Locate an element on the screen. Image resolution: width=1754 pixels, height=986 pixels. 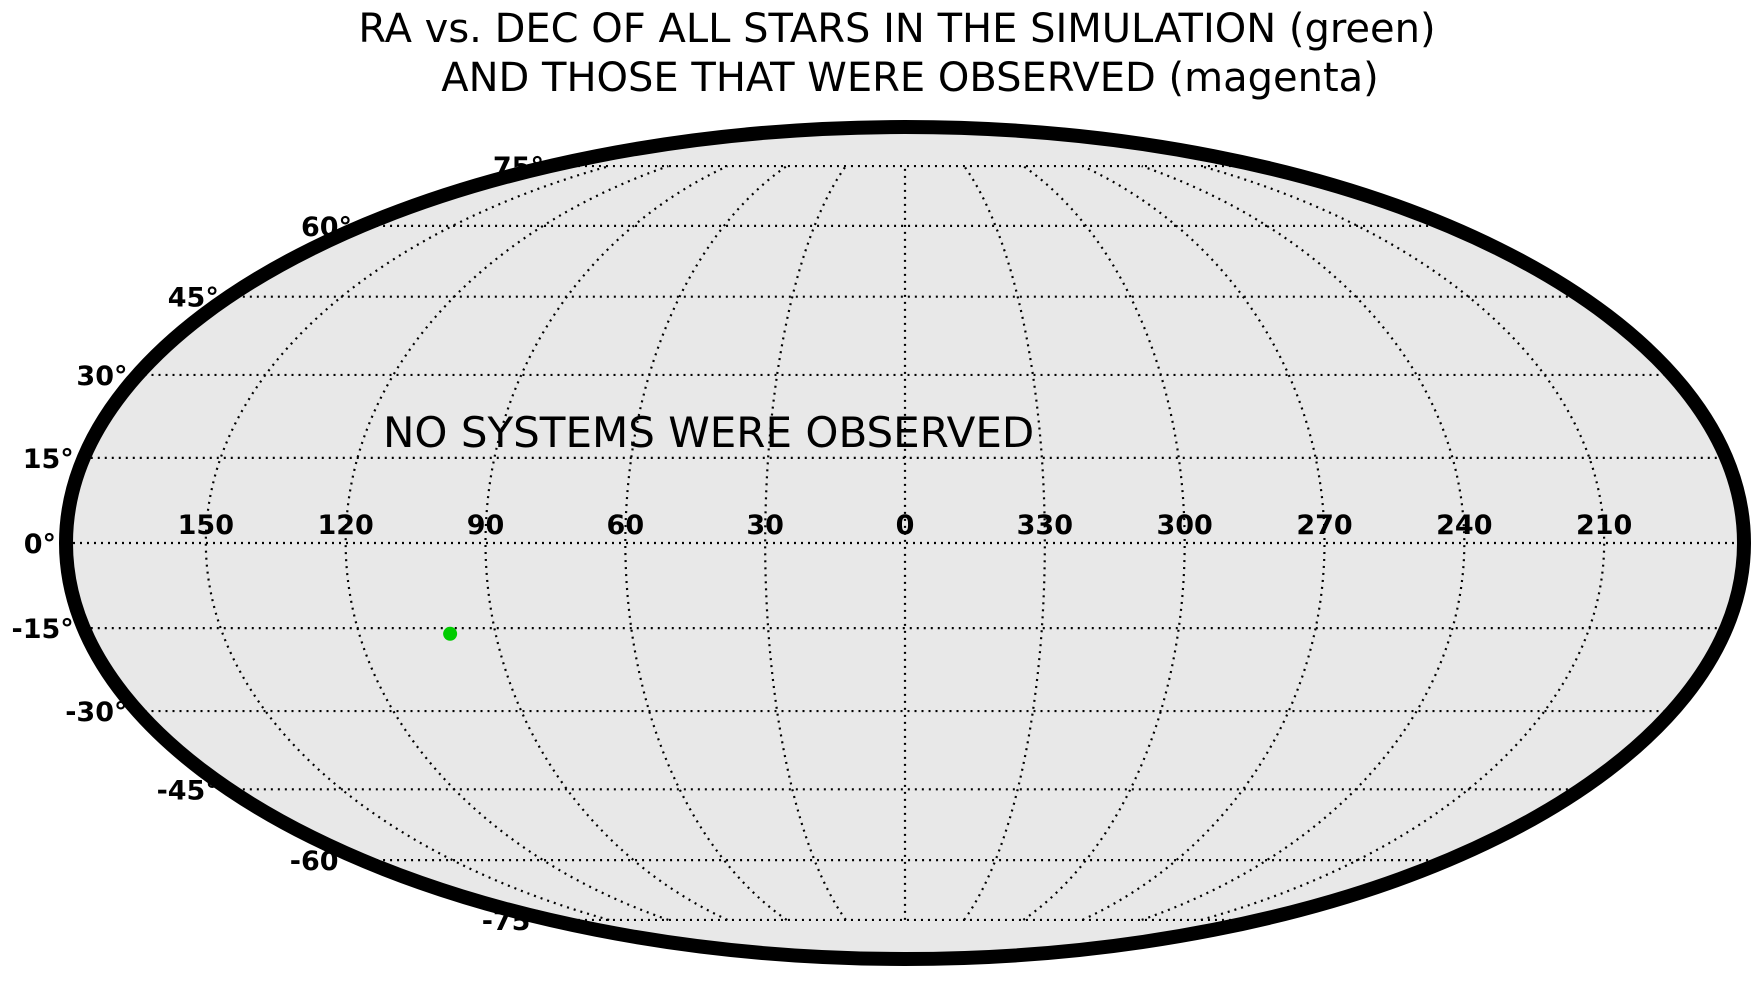
ra-tick-label: 0 is located at coordinates (905, 525).